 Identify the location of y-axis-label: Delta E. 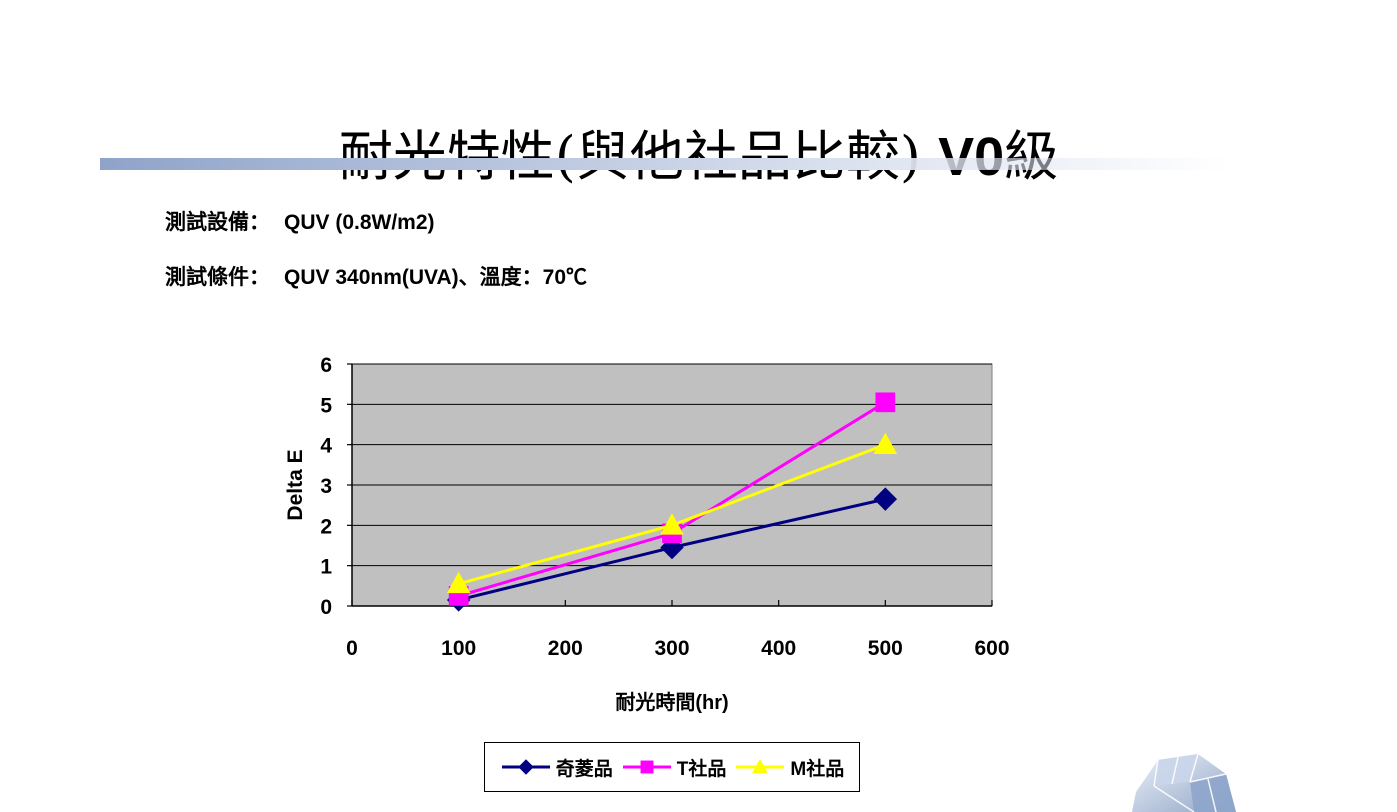
(295, 484).